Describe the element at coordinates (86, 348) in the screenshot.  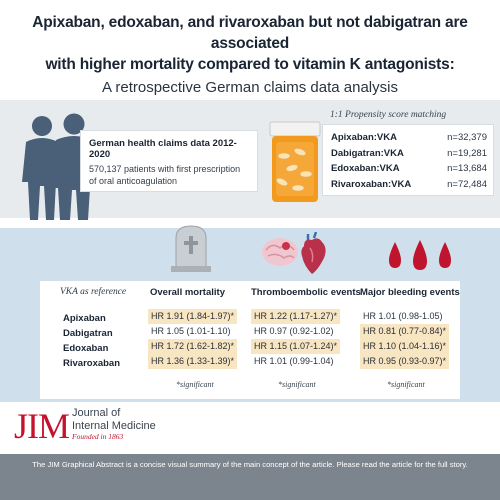
I see `drug-label: Edoxaban` at that location.